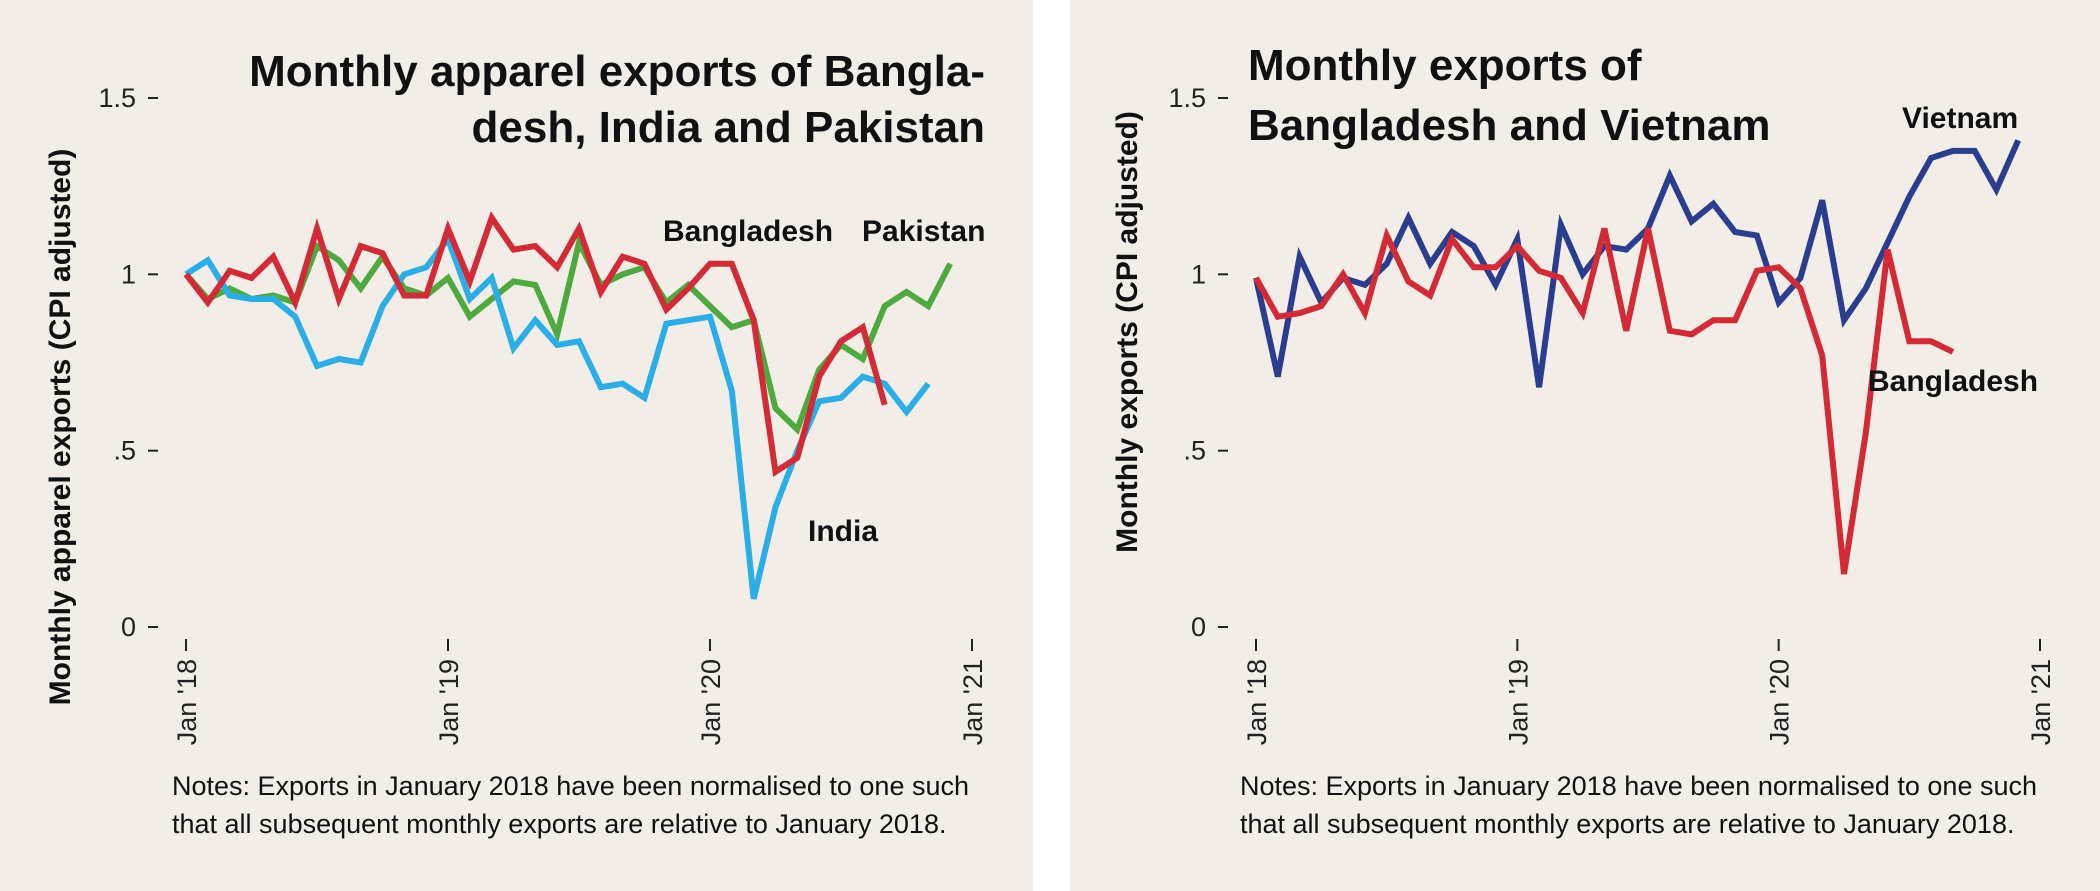 The height and width of the screenshot is (891, 2100). What do you see at coordinates (1509, 125) in the screenshot?
I see `chart-title-line-2: Bangladesh and Vietnam` at bounding box center [1509, 125].